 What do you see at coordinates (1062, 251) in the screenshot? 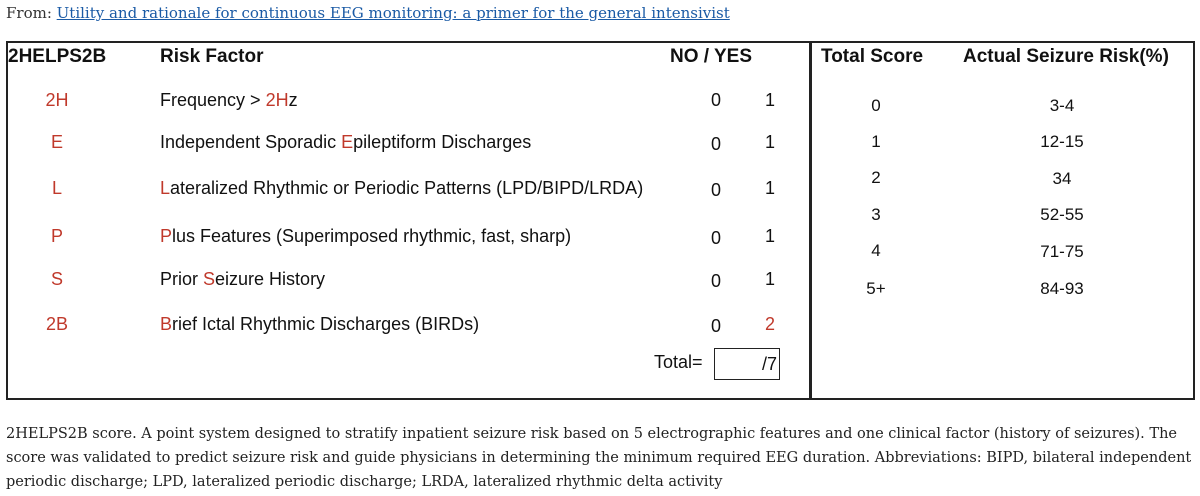
I see `seizure-risk-value: 71-75` at bounding box center [1062, 251].